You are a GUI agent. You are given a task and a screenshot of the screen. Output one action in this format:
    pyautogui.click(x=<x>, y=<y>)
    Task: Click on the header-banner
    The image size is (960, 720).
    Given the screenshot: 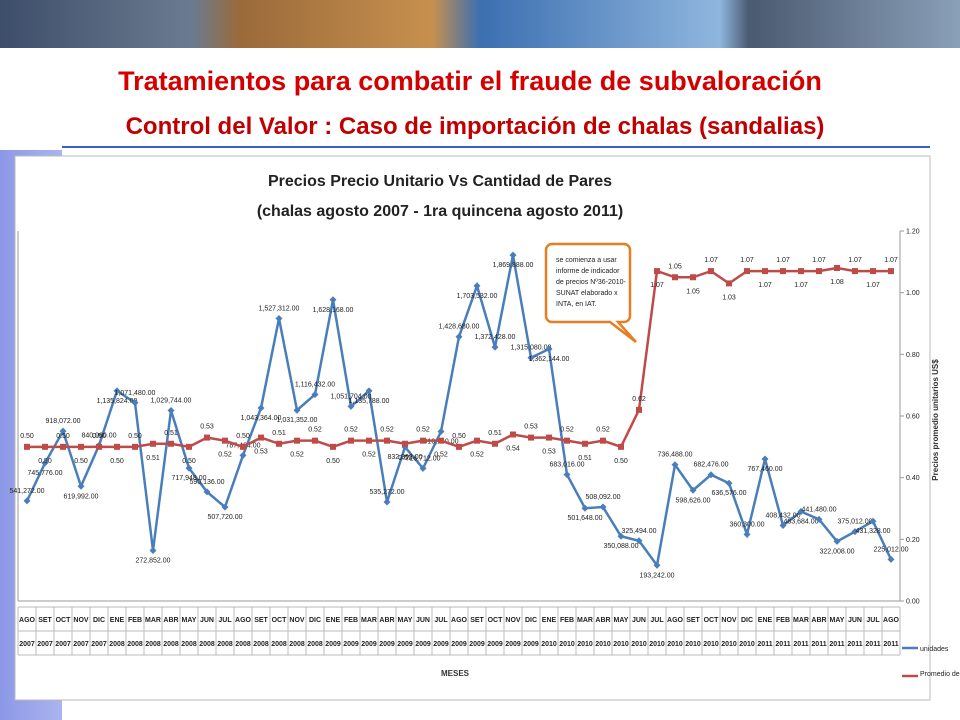 What is the action you would take?
    pyautogui.click(x=480, y=24)
    